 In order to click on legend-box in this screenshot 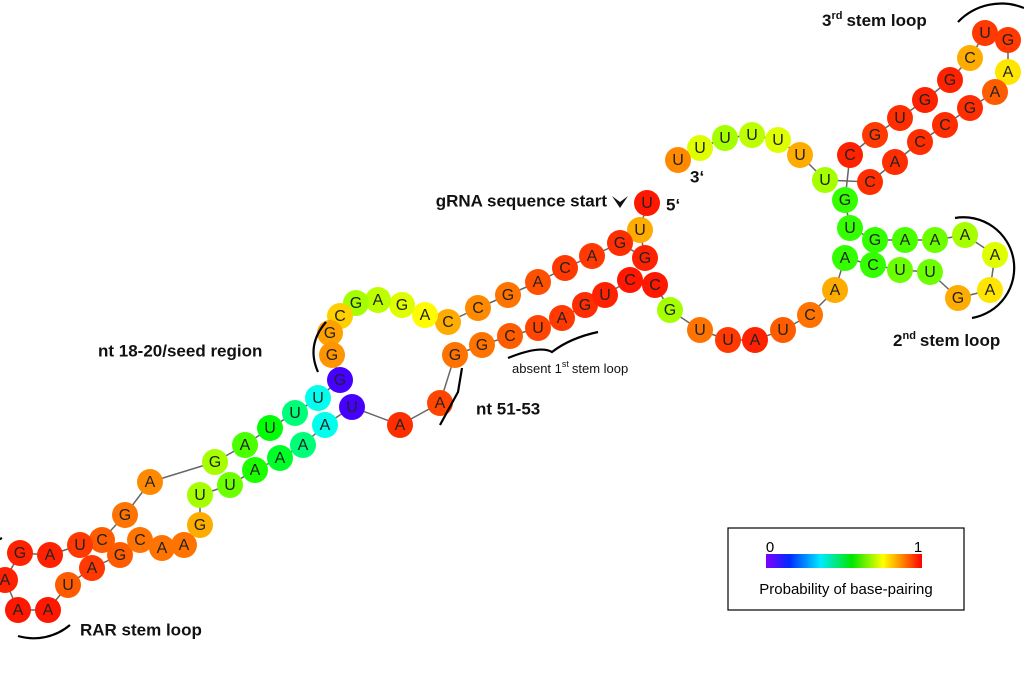, I will do `click(846, 569)`.